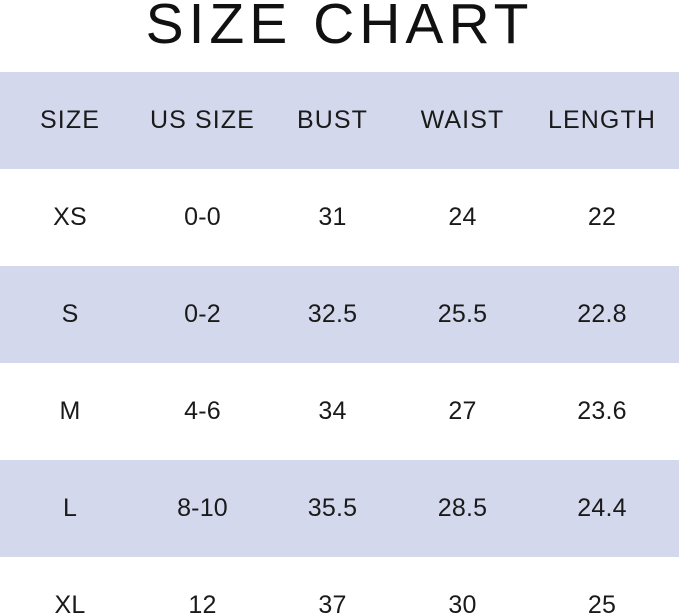 The width and height of the screenshot is (679, 615). I want to click on cell-bust: 34, so click(332, 411).